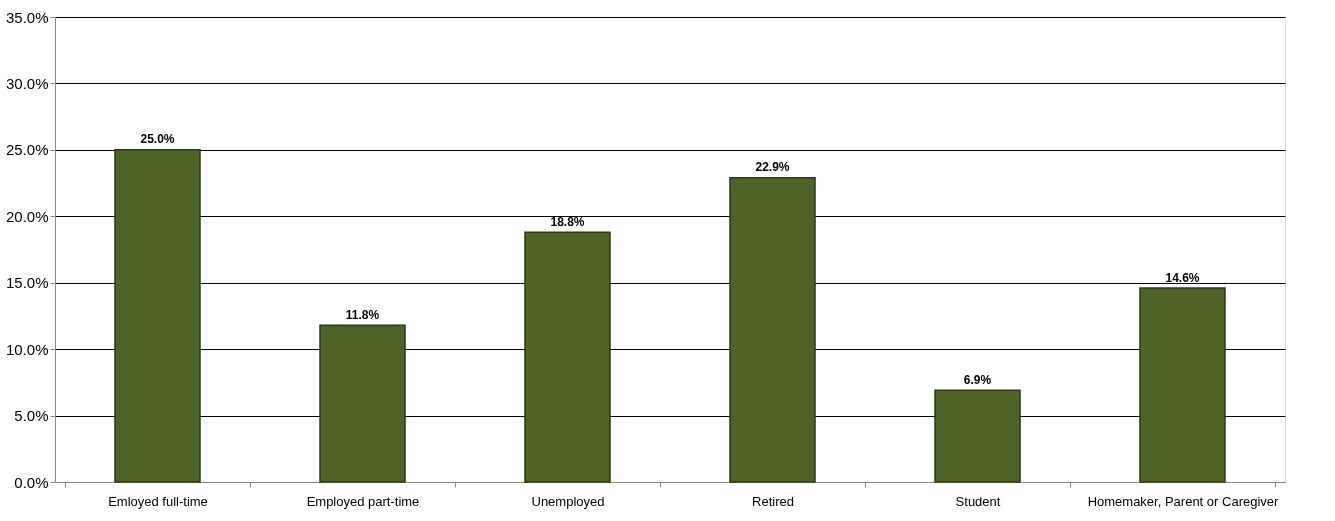 The height and width of the screenshot is (521, 1335). Describe the element at coordinates (978, 501) in the screenshot. I see `x-tick-label: Student` at that location.